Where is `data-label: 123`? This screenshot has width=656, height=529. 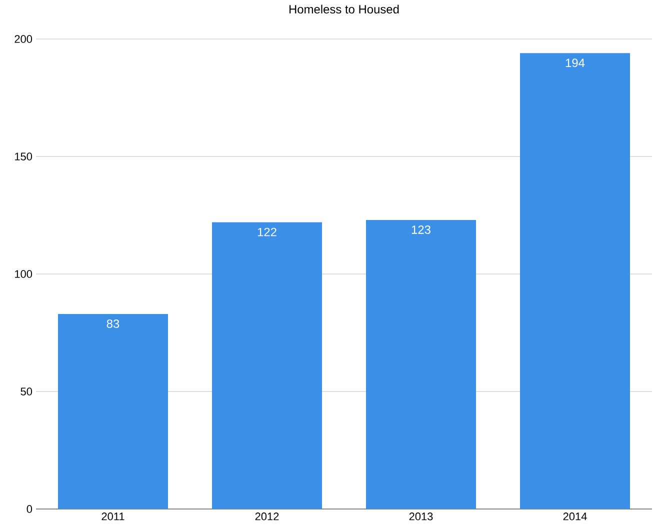 data-label: 123 is located at coordinates (421, 229).